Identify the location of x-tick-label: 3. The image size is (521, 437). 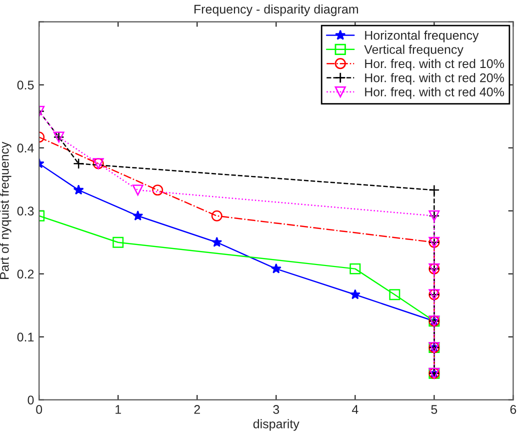
(276, 409).